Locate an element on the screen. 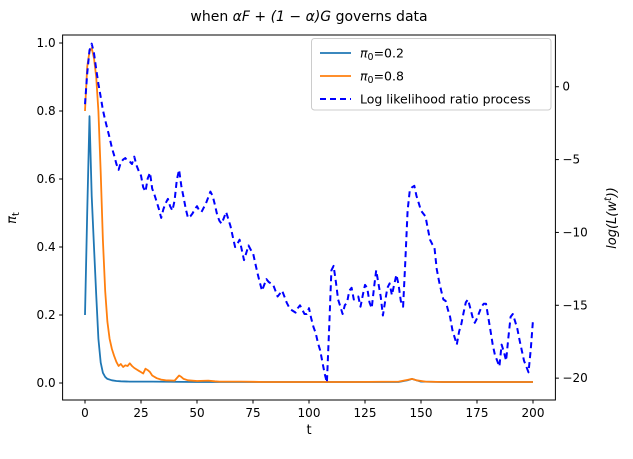  x-tick-label: 50 is located at coordinates (196, 413).